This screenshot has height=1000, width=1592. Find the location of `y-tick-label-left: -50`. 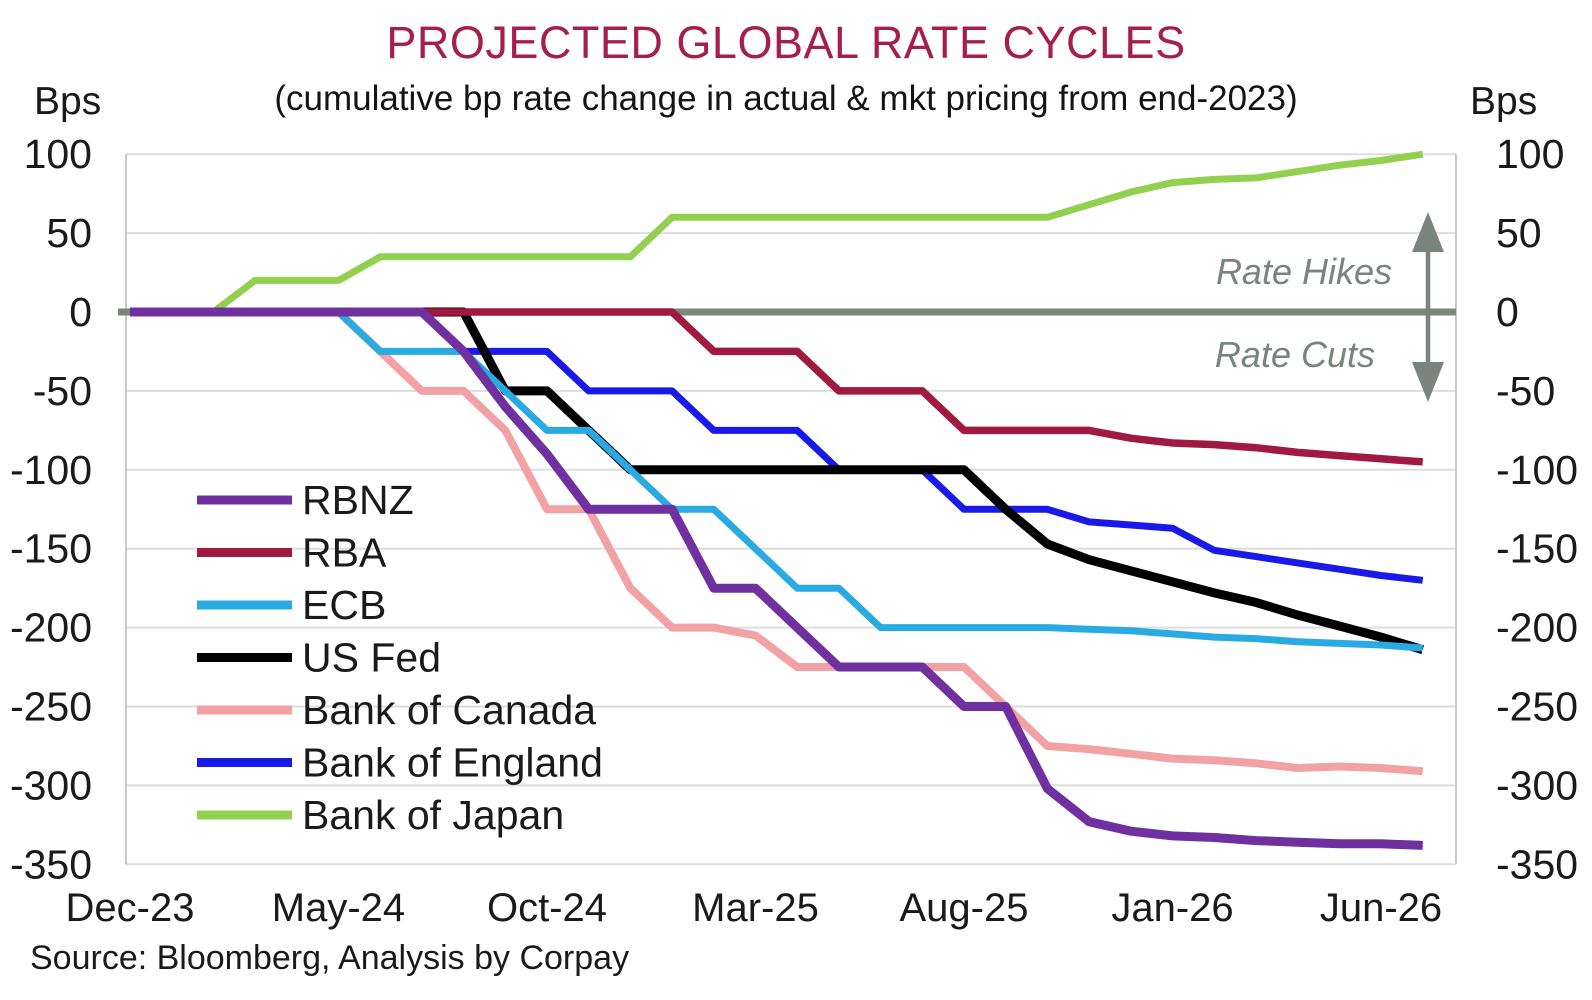

y-tick-label-left: -50 is located at coordinates (62, 391).